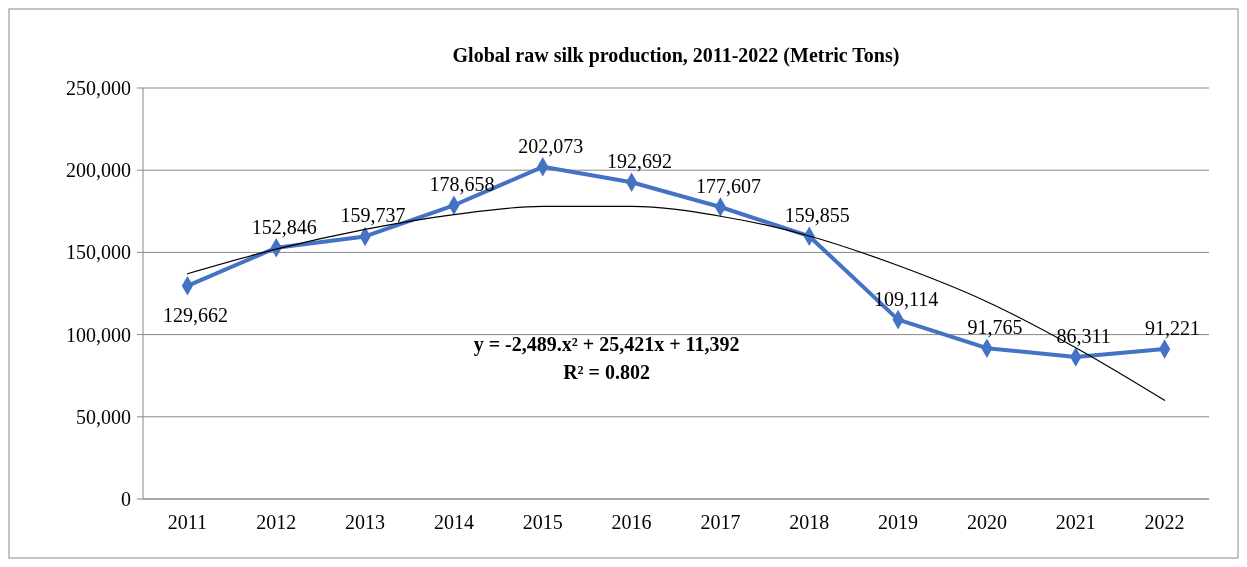 The height and width of the screenshot is (567, 1247). What do you see at coordinates (995, 327) in the screenshot?
I see `data-label: 91,765` at bounding box center [995, 327].